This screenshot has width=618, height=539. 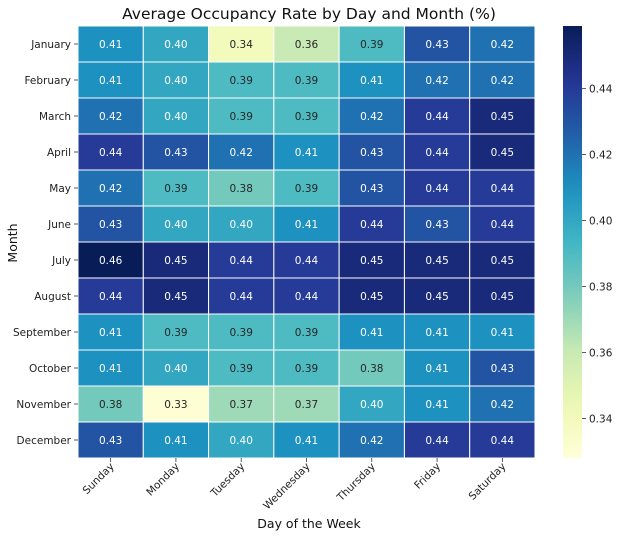 I want to click on x-tick-label: Friday, so click(x=427, y=476).